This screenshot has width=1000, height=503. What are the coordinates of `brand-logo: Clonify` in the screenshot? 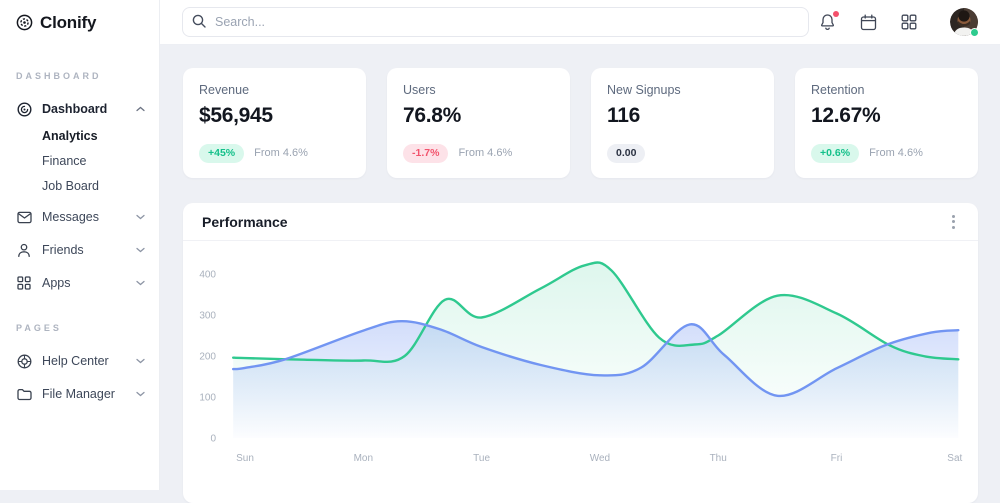 It's located at (79, 22).